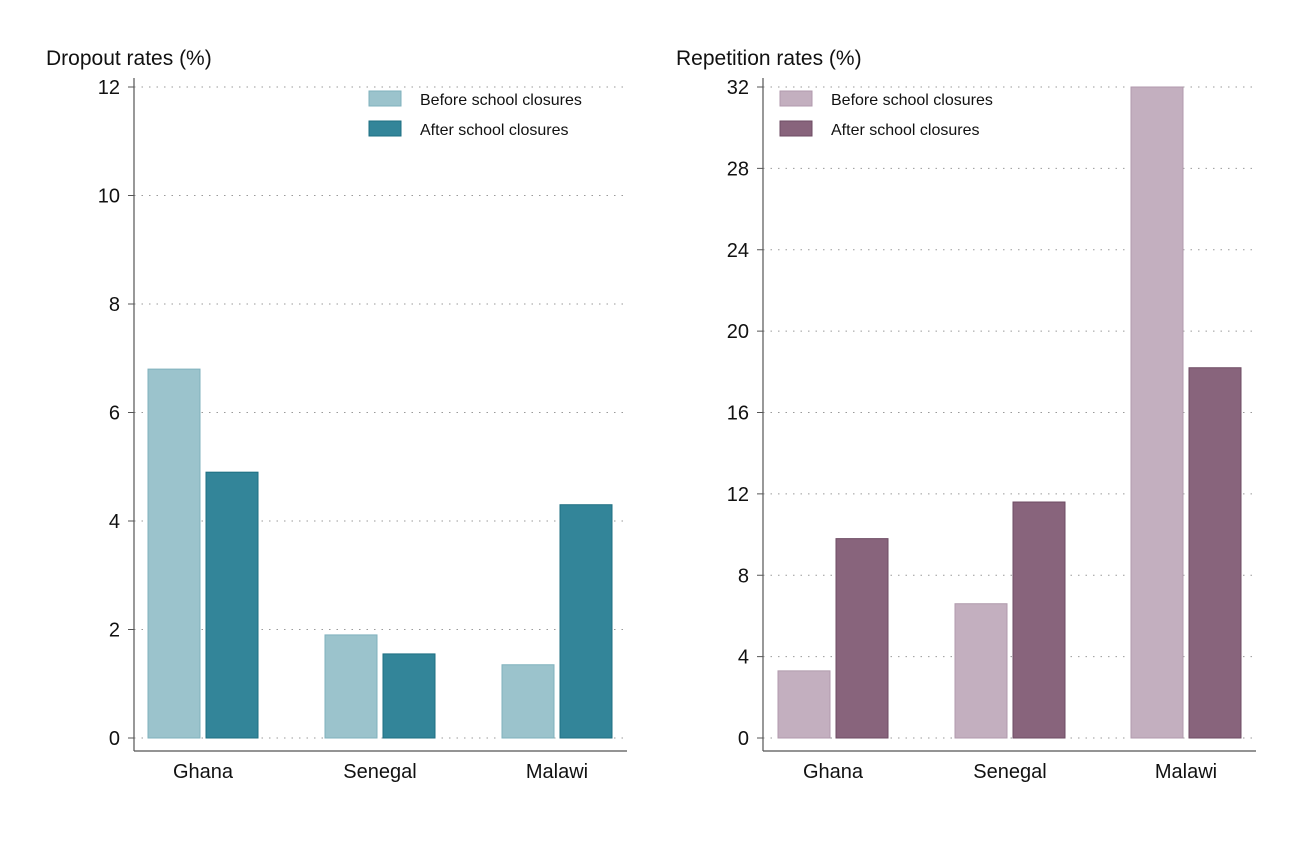 Image resolution: width=1299 pixels, height=866 pixels. What do you see at coordinates (114, 522) in the screenshot?
I see `dropout-y-tick-label: 4` at bounding box center [114, 522].